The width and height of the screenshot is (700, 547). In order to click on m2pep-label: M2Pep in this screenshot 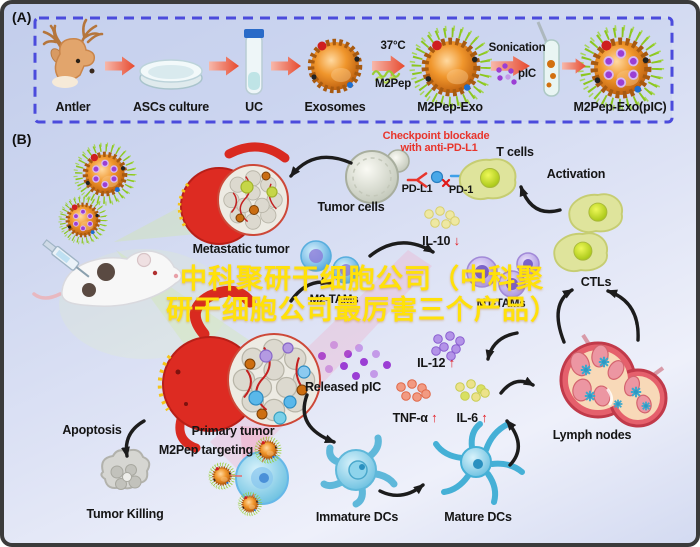, I will do `click(393, 84)`.